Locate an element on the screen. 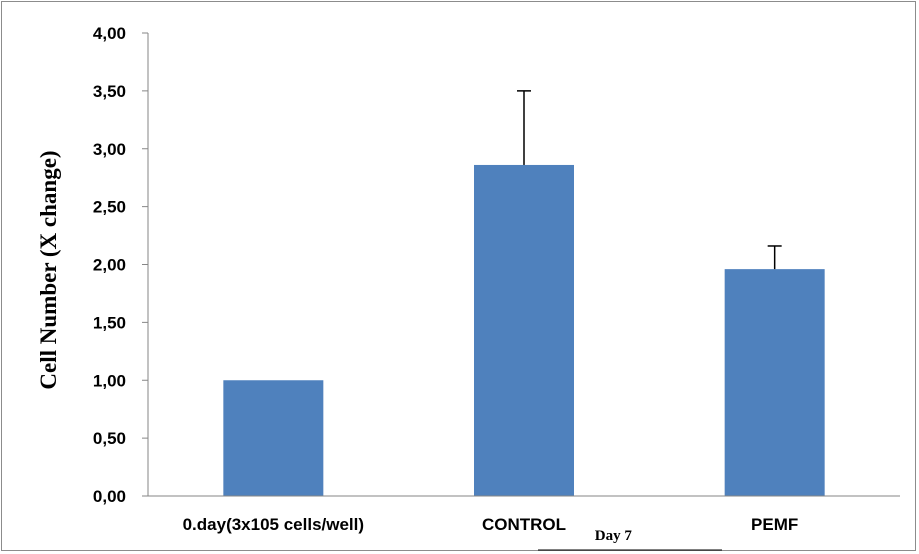  y-axis-title: Cell Number (X change) is located at coordinates (48, 269).